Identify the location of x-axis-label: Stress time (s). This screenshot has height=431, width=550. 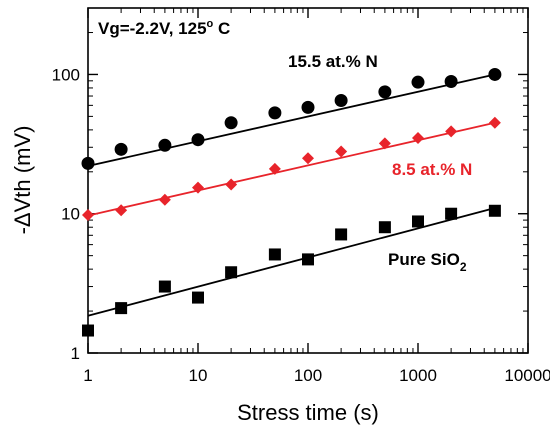
(308, 412).